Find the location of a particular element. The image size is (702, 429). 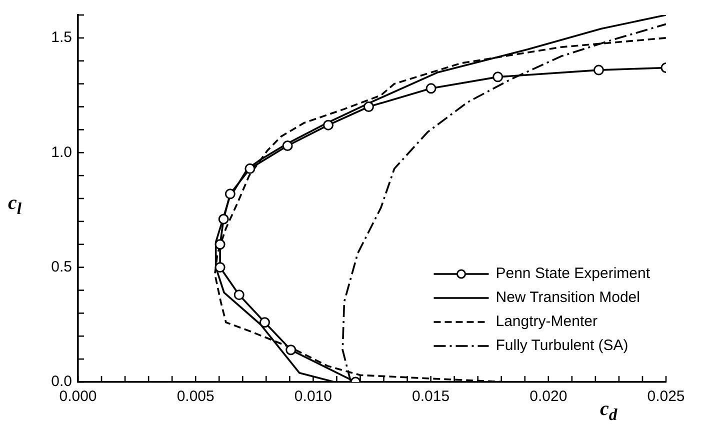

x-tick-label: 0.020 is located at coordinates (549, 397).